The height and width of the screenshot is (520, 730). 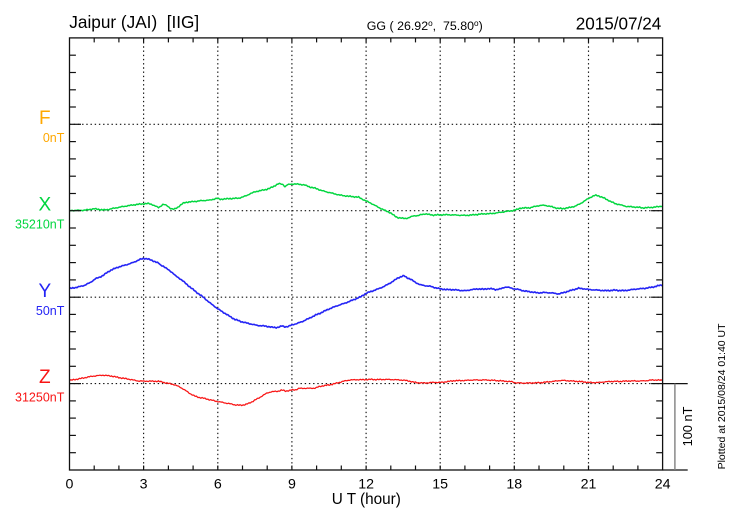 I want to click on svg-text: 21, so click(x=589, y=485).